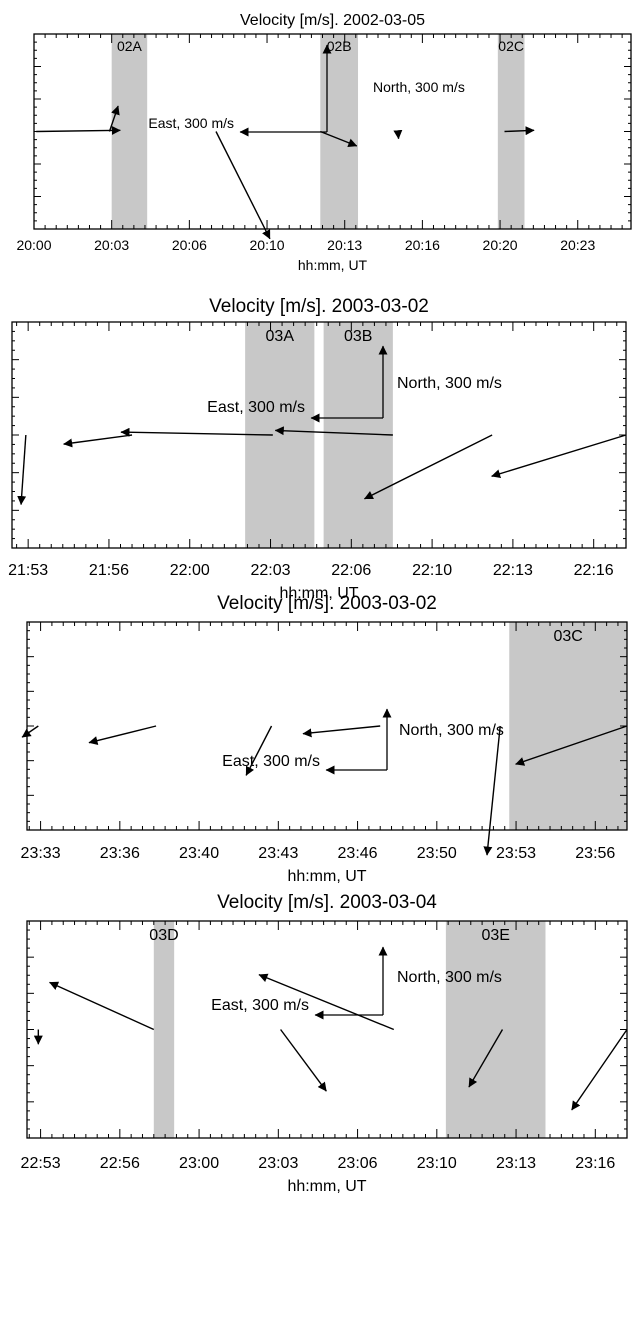 This screenshot has height=1329, width=632. I want to click on x-tick-label: 23:43, so click(278, 853).